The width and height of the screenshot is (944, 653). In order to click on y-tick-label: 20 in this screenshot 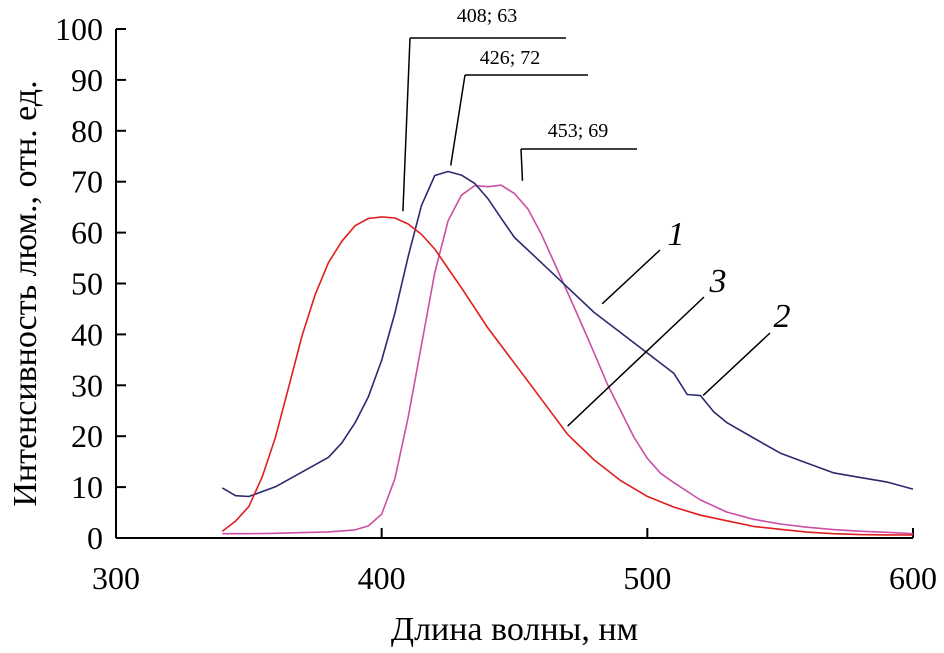, I will do `click(87, 436)`.